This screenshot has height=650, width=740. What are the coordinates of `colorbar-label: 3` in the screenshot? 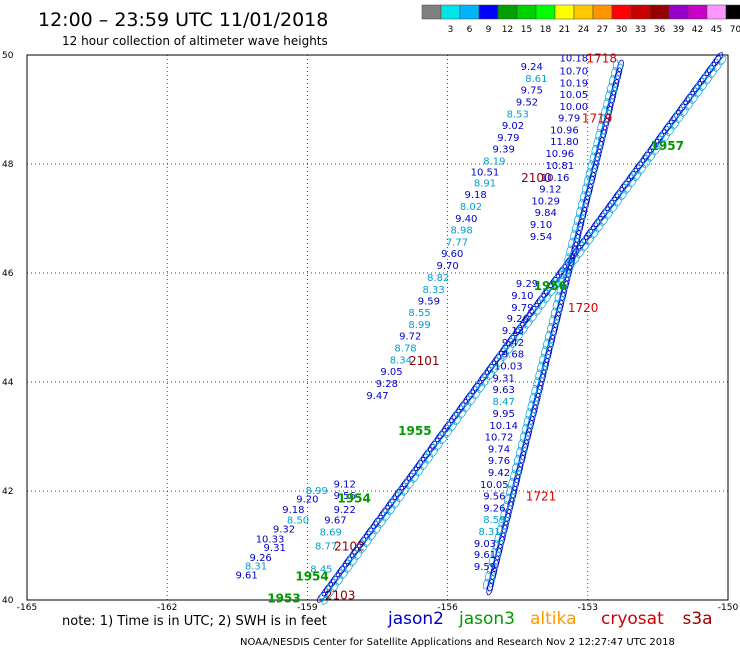 It's located at (451, 30).